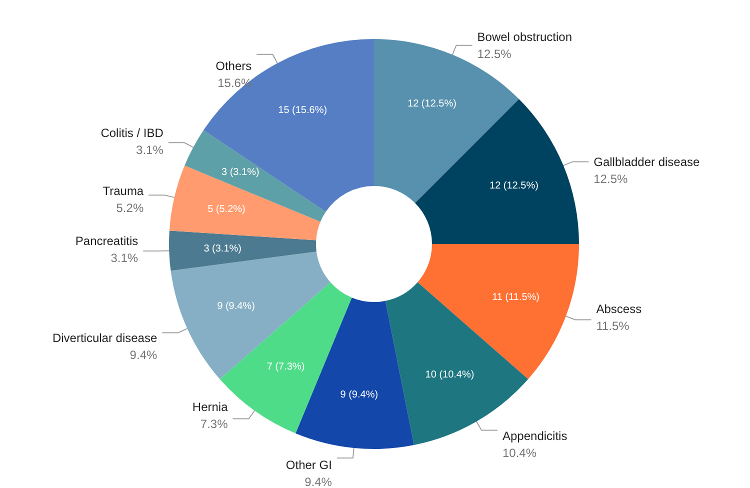 This screenshot has width=750, height=488. I want to click on data-label: 7 (7.3%), so click(285, 367).